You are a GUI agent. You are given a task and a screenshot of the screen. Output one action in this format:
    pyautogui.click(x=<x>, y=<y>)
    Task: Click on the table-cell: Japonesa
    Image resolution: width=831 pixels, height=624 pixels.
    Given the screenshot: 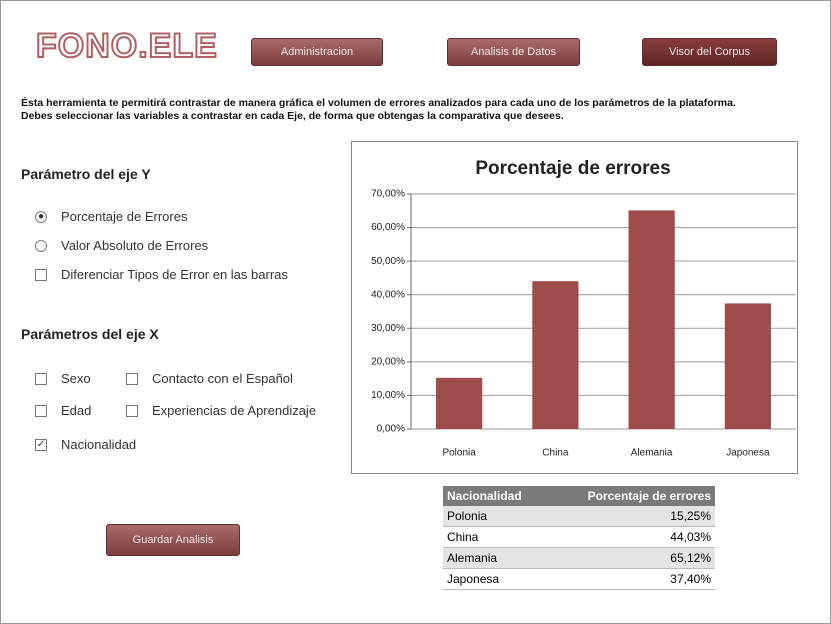 What is the action you would take?
    pyautogui.click(x=496, y=579)
    